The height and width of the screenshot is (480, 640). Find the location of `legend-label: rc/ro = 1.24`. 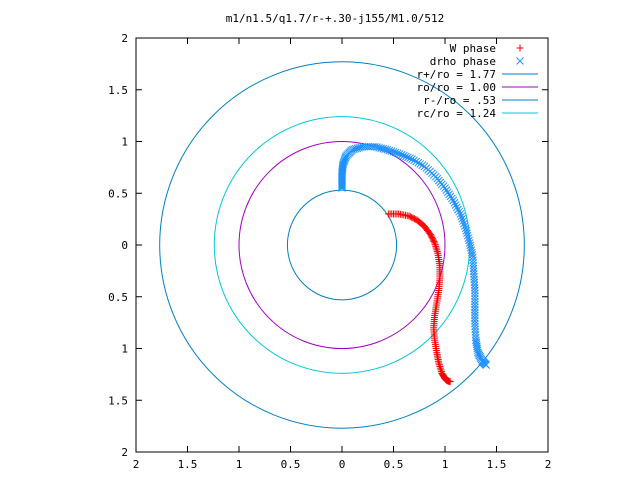

legend-label: rc/ro = 1.24 is located at coordinates (457, 113).